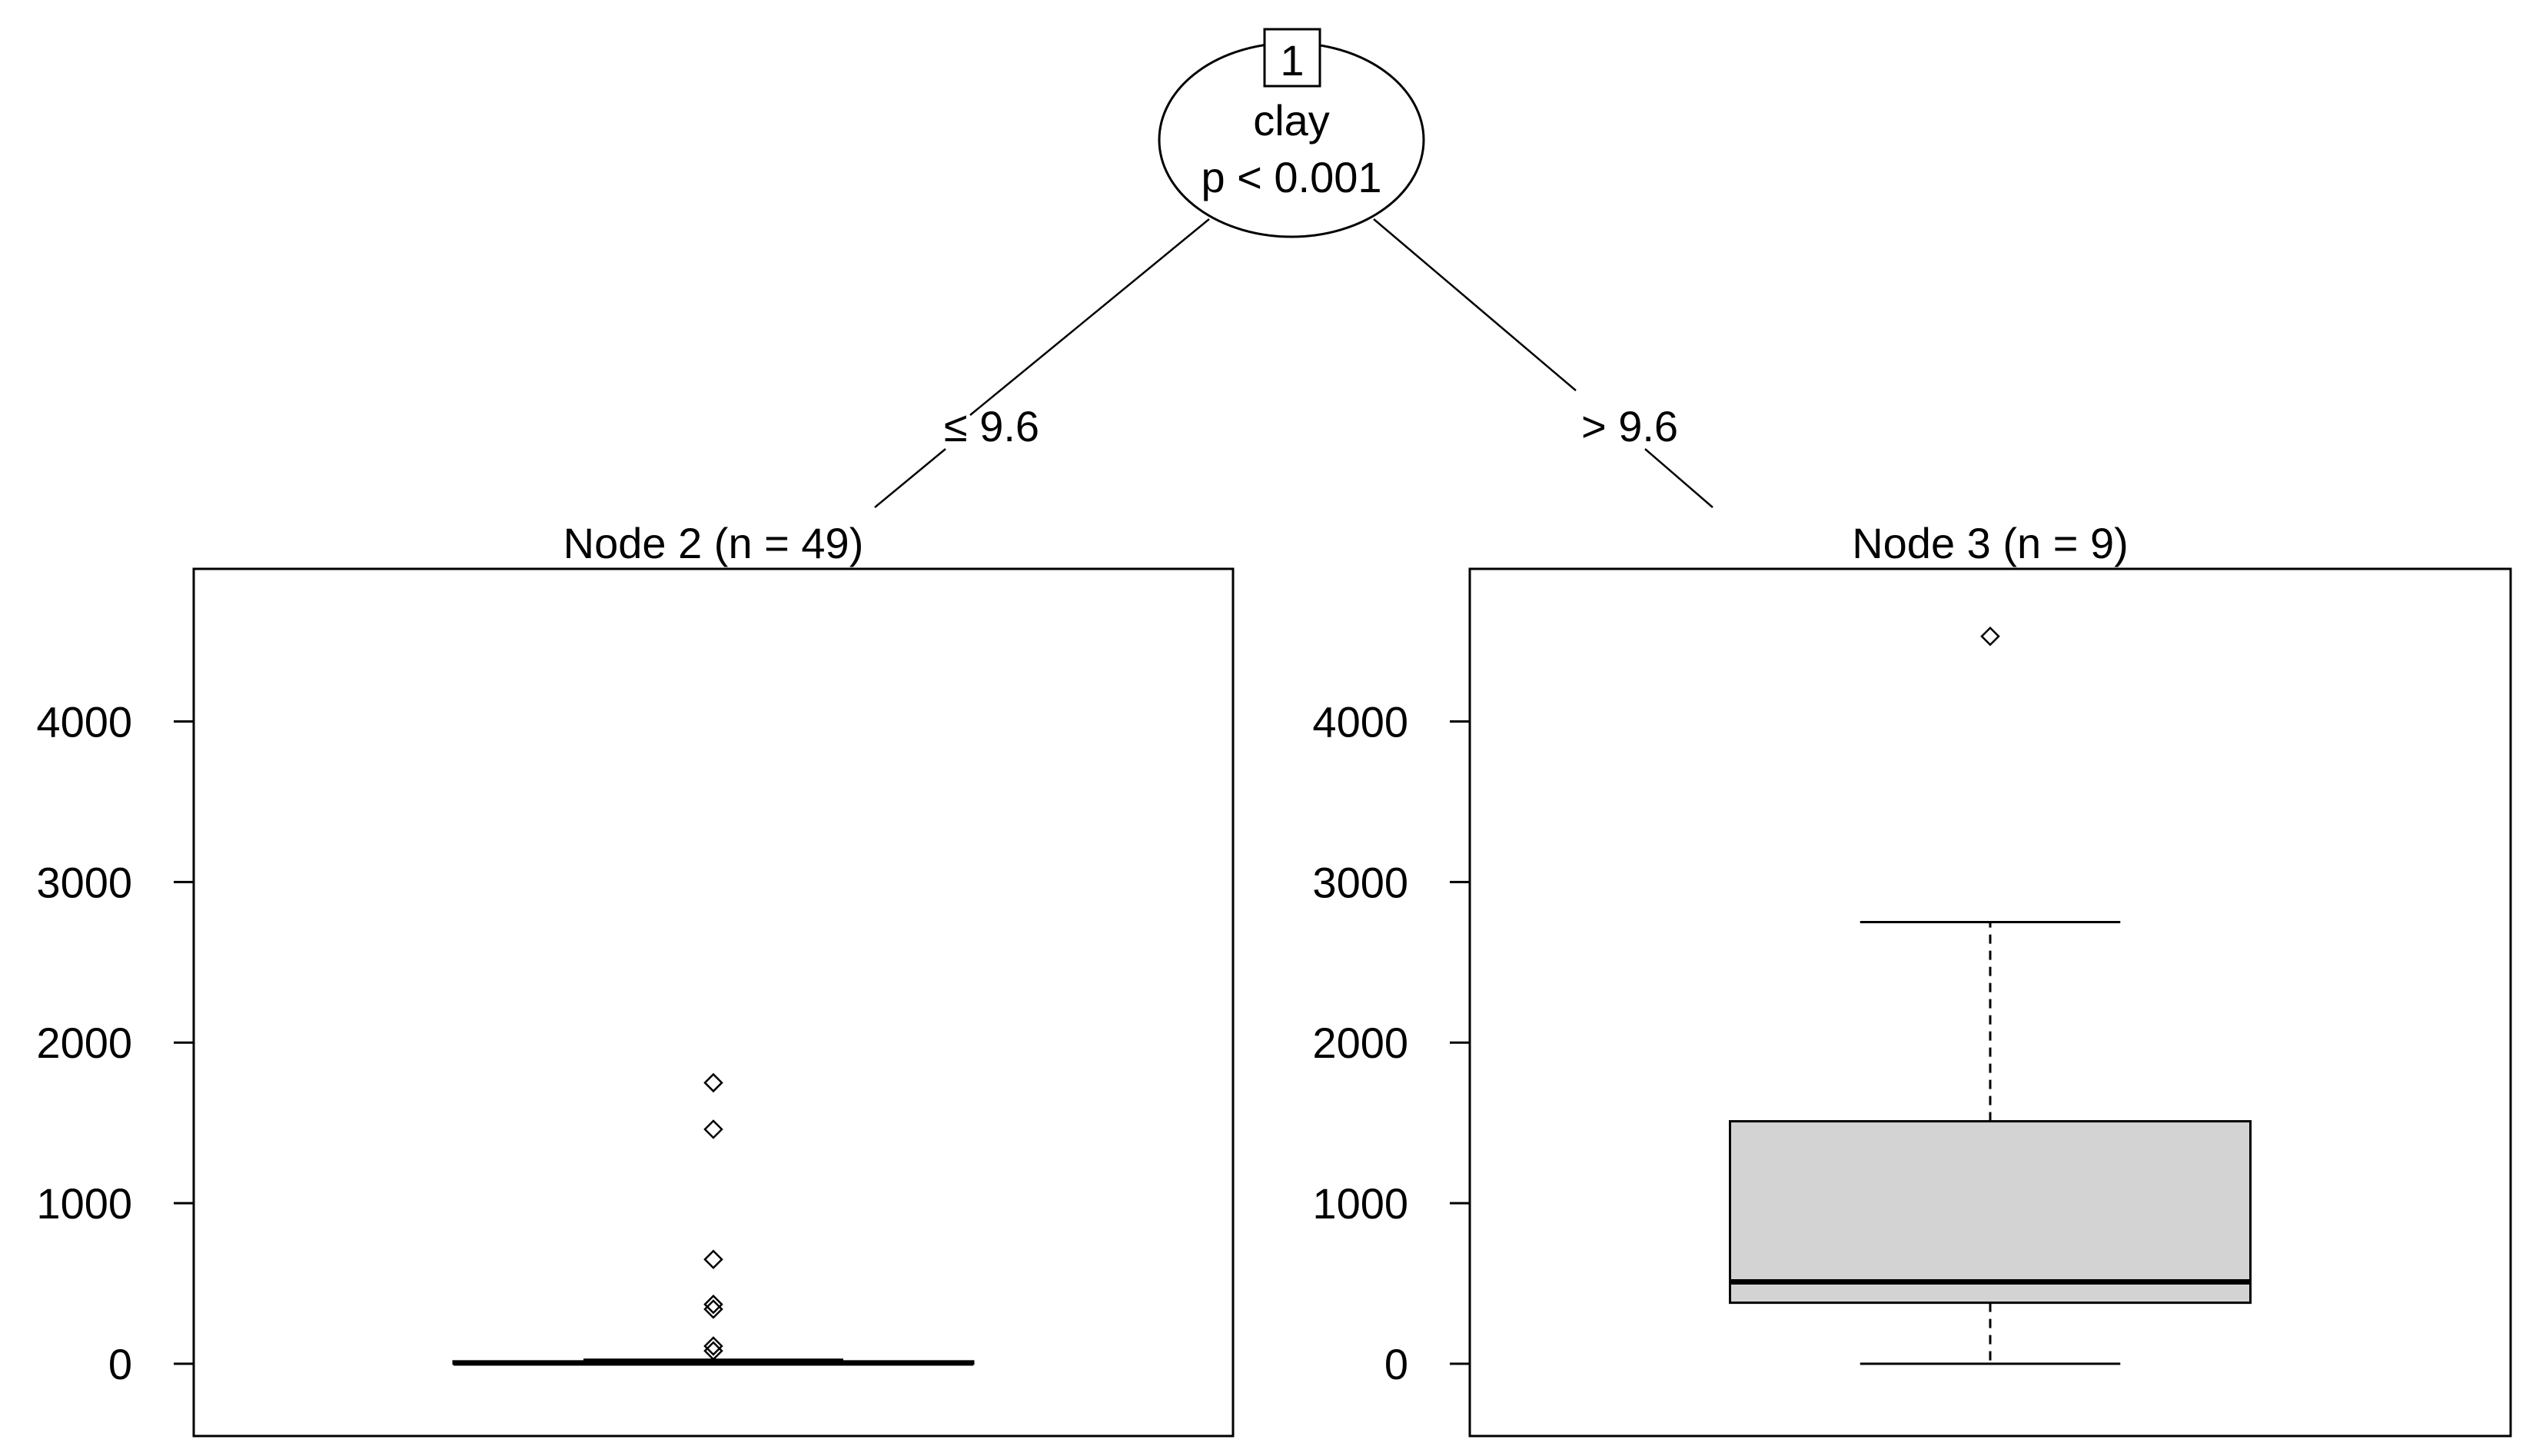 This screenshot has width=2526, height=1456. What do you see at coordinates (84, 1203) in the screenshot?
I see `node-2-y-tick-label: 1000` at bounding box center [84, 1203].